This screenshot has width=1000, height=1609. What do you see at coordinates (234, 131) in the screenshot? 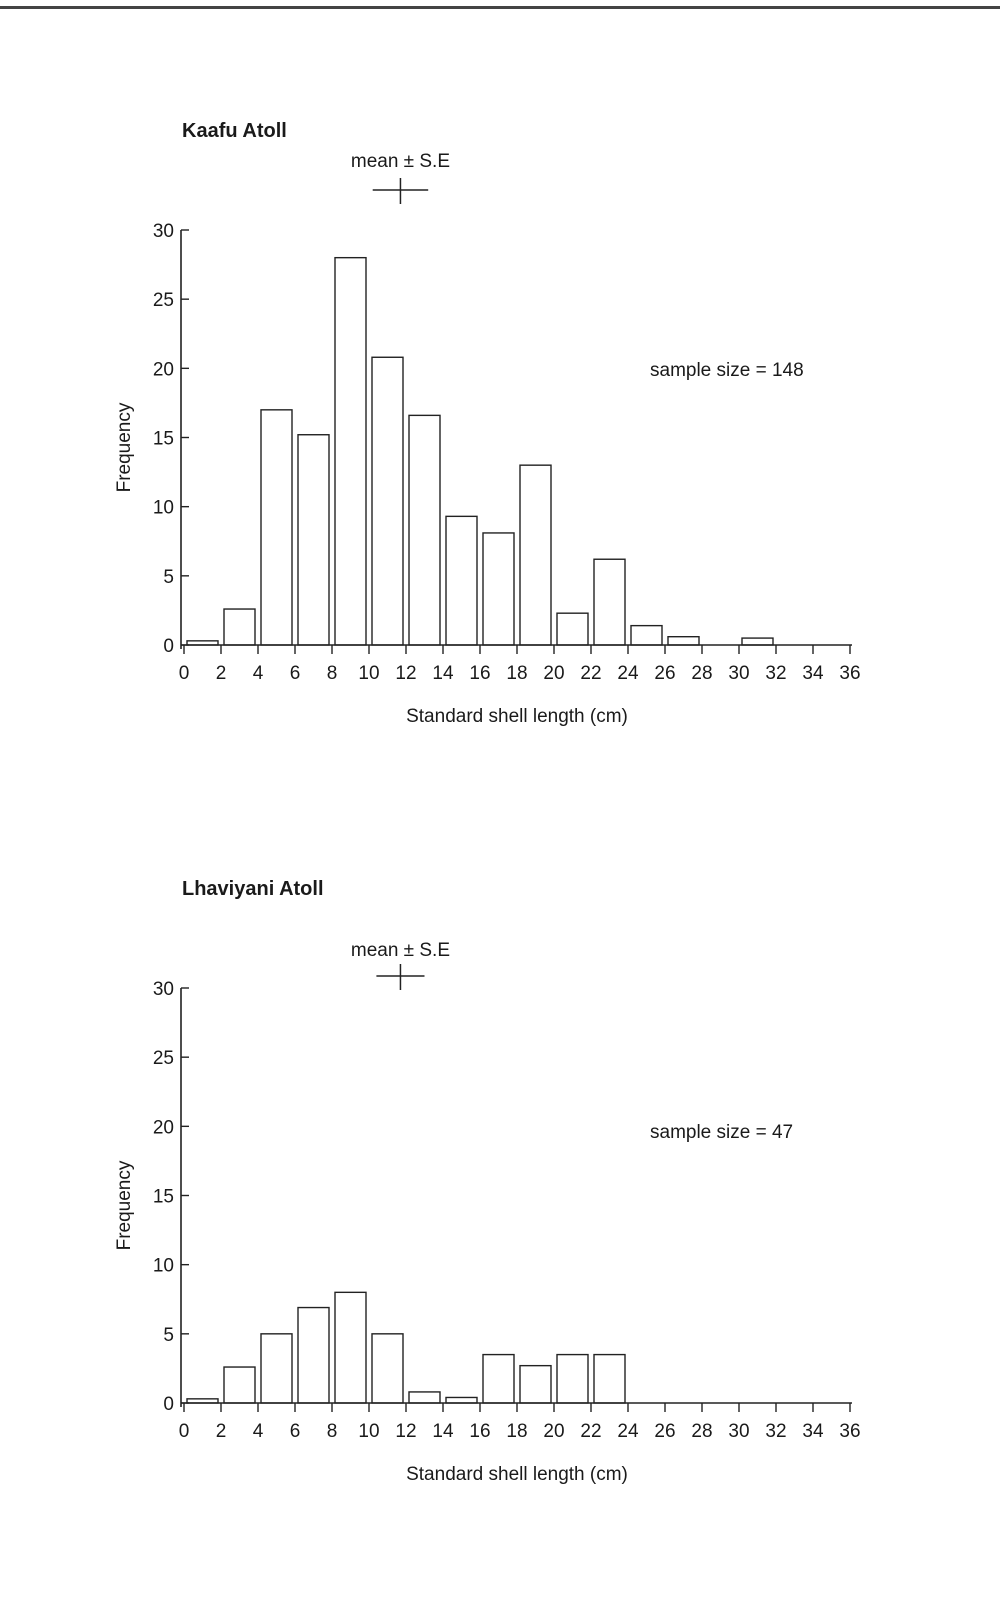
I see `chart-title: Kaafu Atoll` at bounding box center [234, 131].